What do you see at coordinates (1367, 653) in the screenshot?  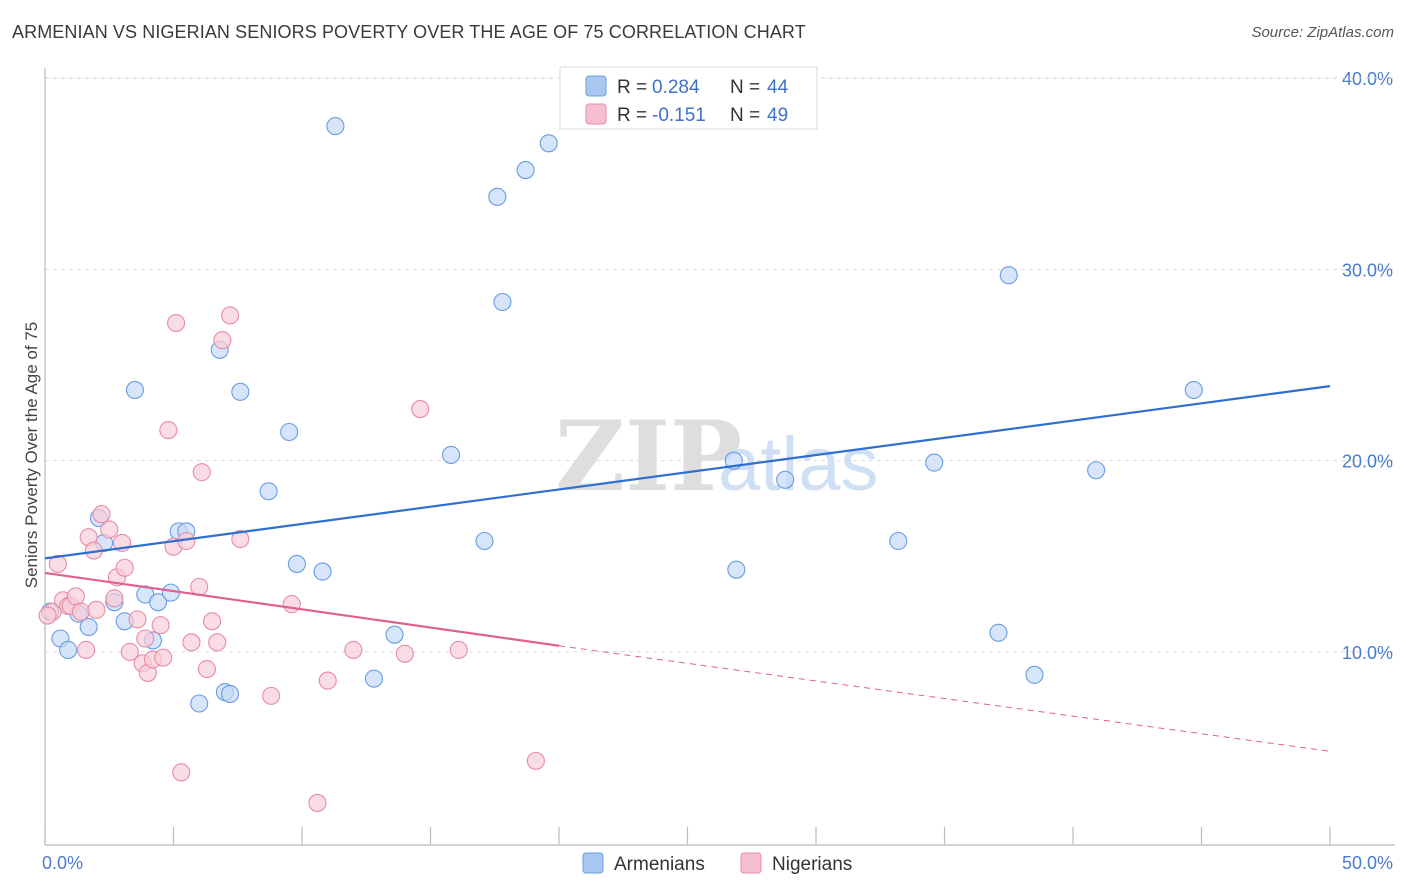 I see `y-tick-label: 10.0%` at bounding box center [1367, 653].